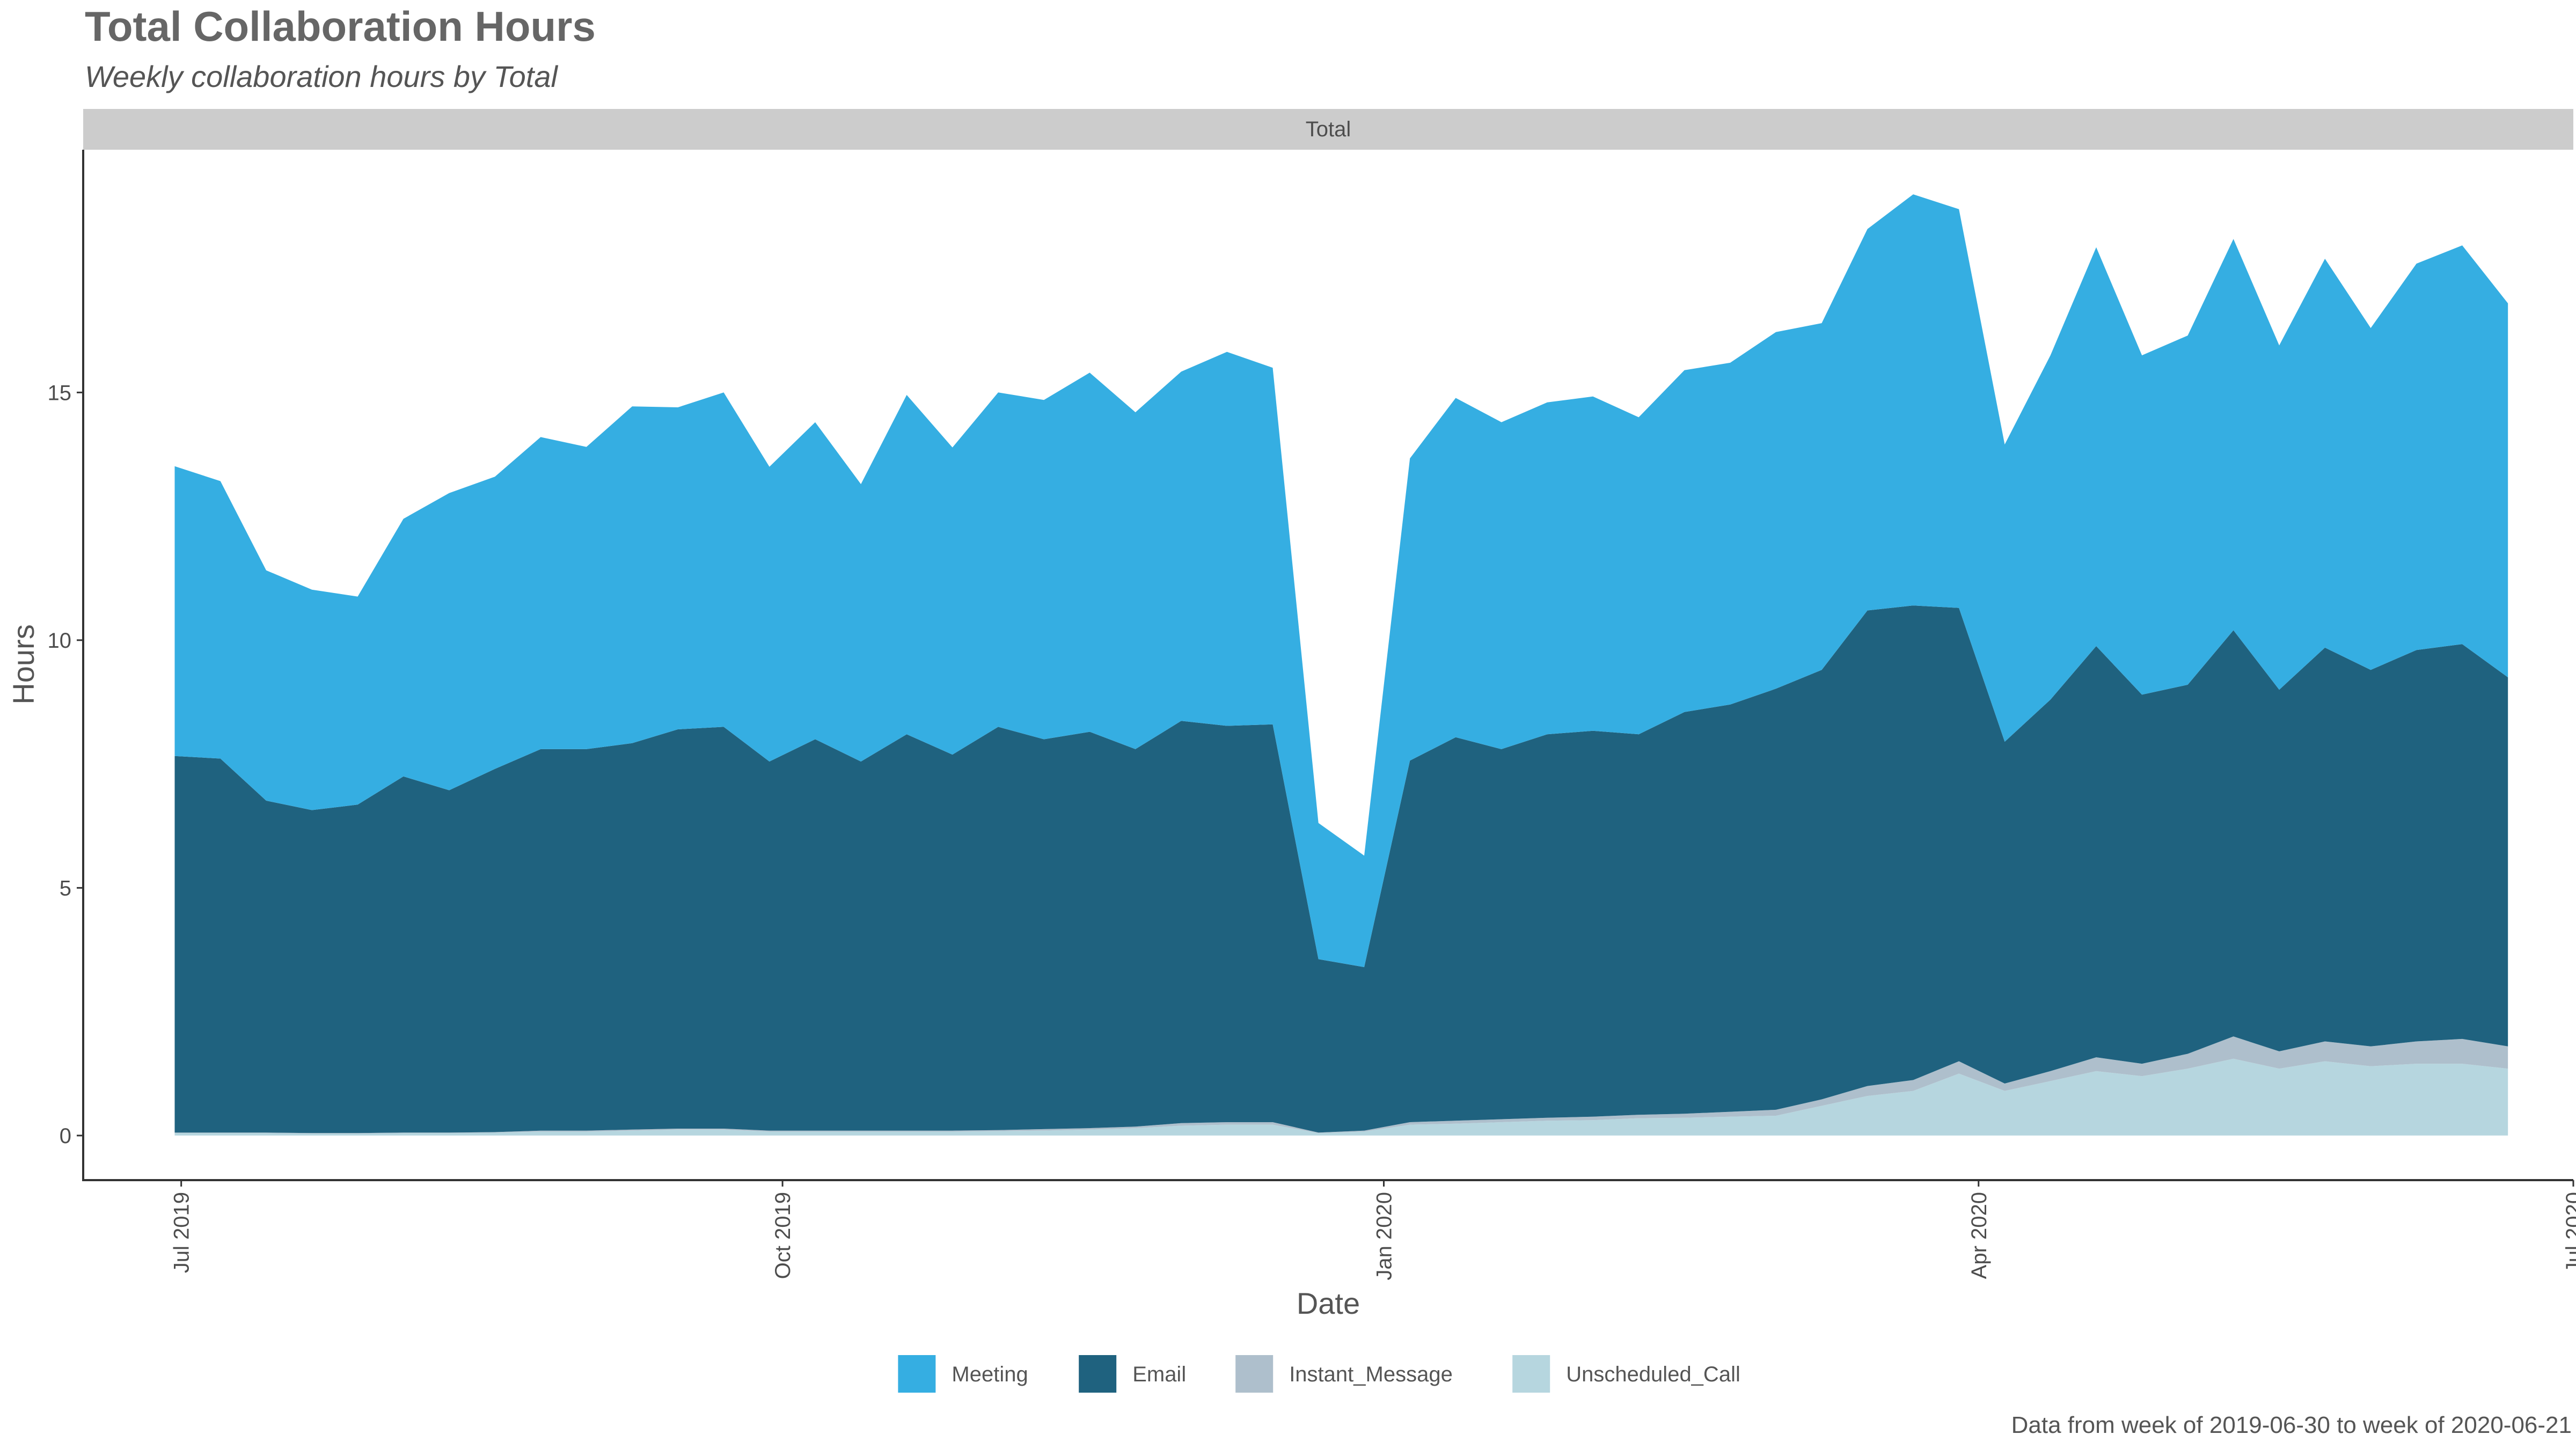 Image resolution: width=2576 pixels, height=1449 pixels. What do you see at coordinates (321, 76) in the screenshot?
I see `chart-subtitle: Weekly collaboration hours by Total` at bounding box center [321, 76].